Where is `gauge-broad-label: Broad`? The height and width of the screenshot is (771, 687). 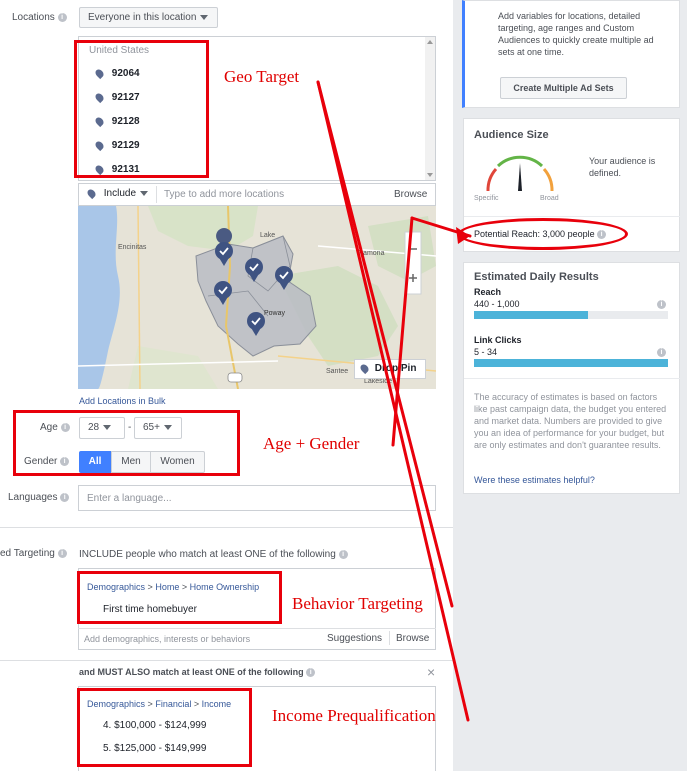
gauge-broad-label: Broad is located at coordinates (549, 198).